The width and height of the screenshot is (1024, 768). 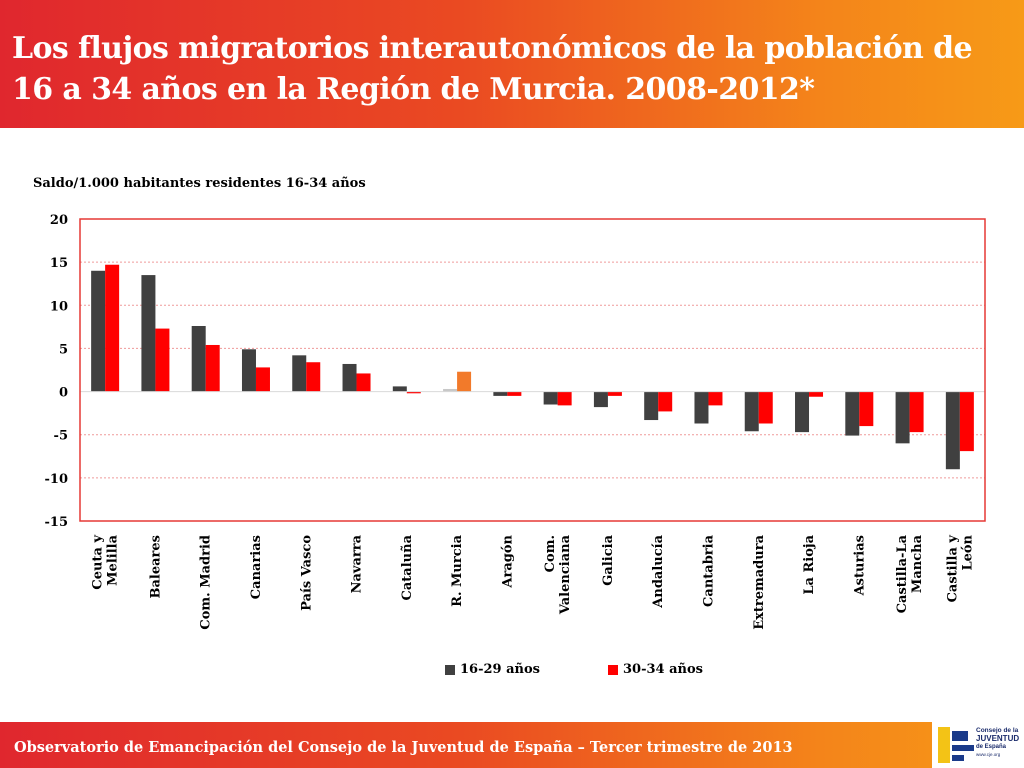 I want to click on x-tick-label: Com.Valenciana, so click(x=558, y=574).